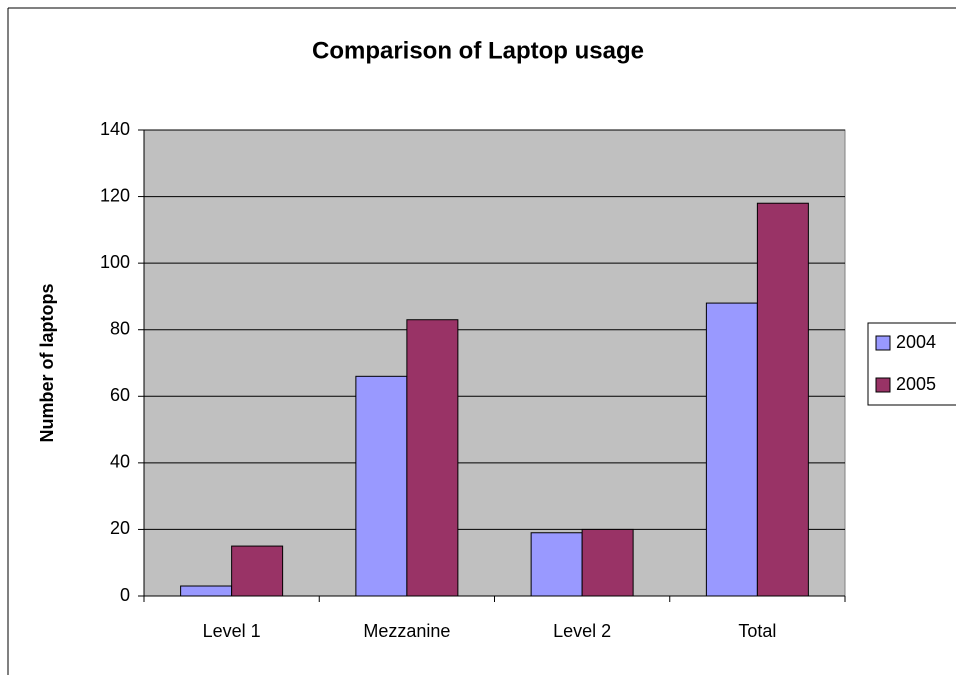 This screenshot has width=956, height=675. Describe the element at coordinates (115, 129) in the screenshot. I see `y-tick-label: 140` at that location.